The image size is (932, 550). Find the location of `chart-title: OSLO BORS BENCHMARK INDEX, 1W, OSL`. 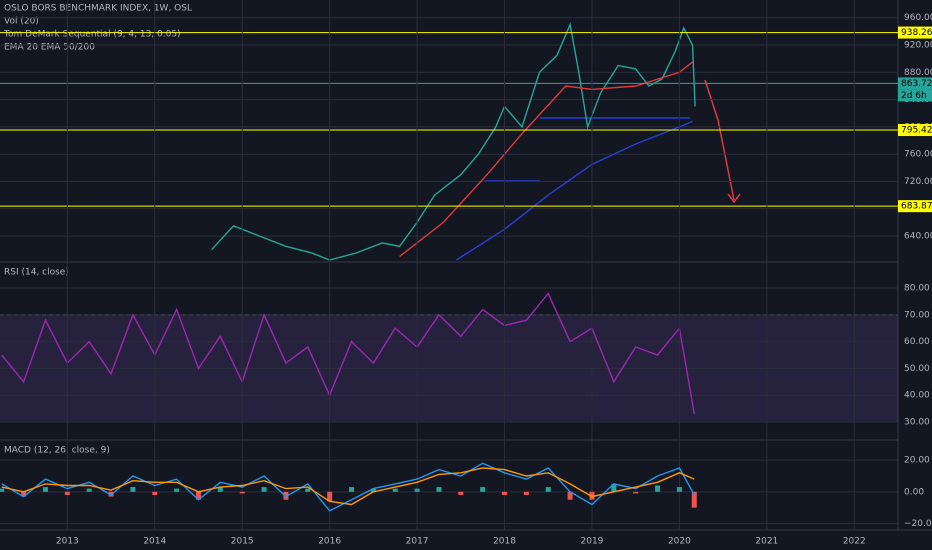

chart-title: OSLO BORS BENCHMARK INDEX, 1W, OSL is located at coordinates (98, 9).